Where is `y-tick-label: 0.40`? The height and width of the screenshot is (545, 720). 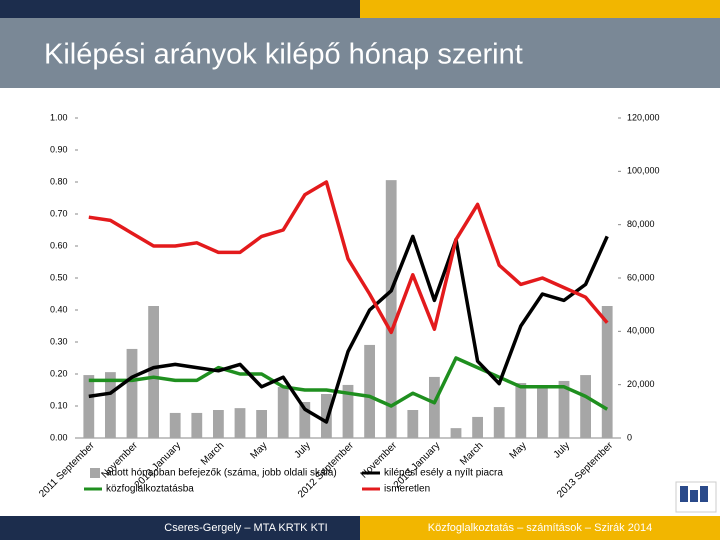
y-tick-label: 0.40 is located at coordinates (59, 309).